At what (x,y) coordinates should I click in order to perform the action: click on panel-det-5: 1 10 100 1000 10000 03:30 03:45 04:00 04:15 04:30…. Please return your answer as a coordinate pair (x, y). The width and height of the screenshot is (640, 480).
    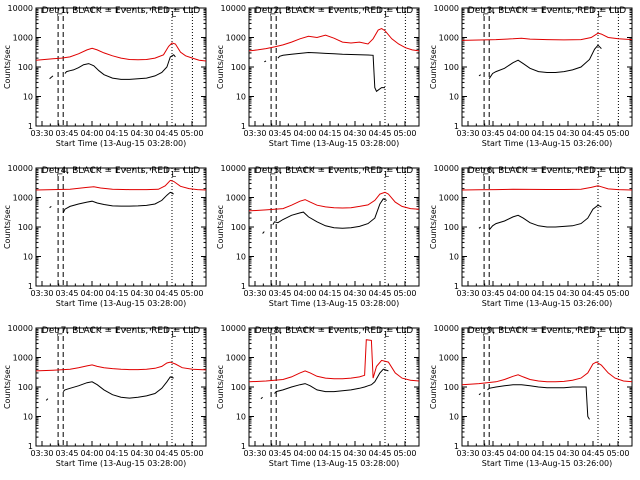
    Looking at the image, I should click on (318, 236).